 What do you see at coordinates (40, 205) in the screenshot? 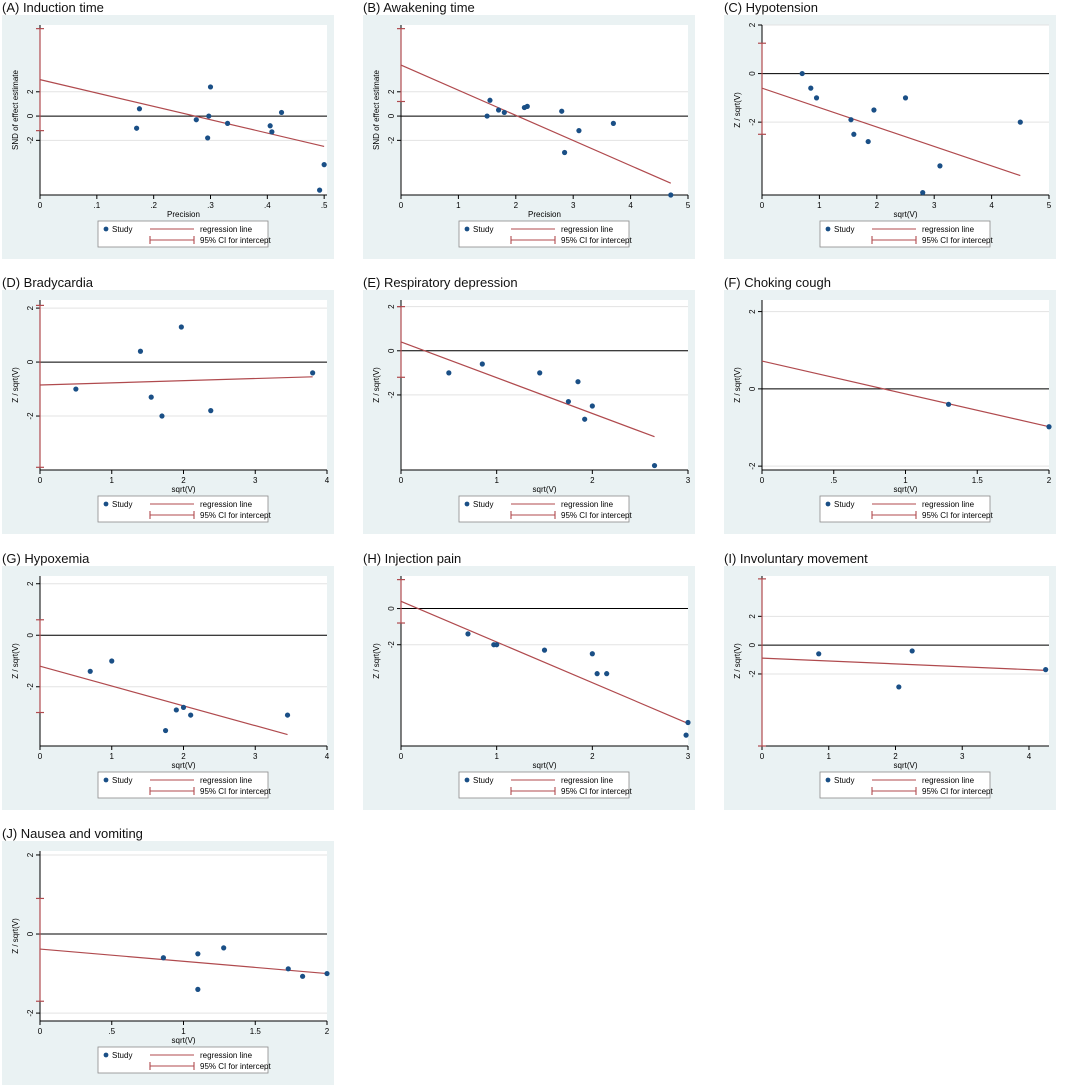
I see `x-tick-label: 0` at bounding box center [40, 205].